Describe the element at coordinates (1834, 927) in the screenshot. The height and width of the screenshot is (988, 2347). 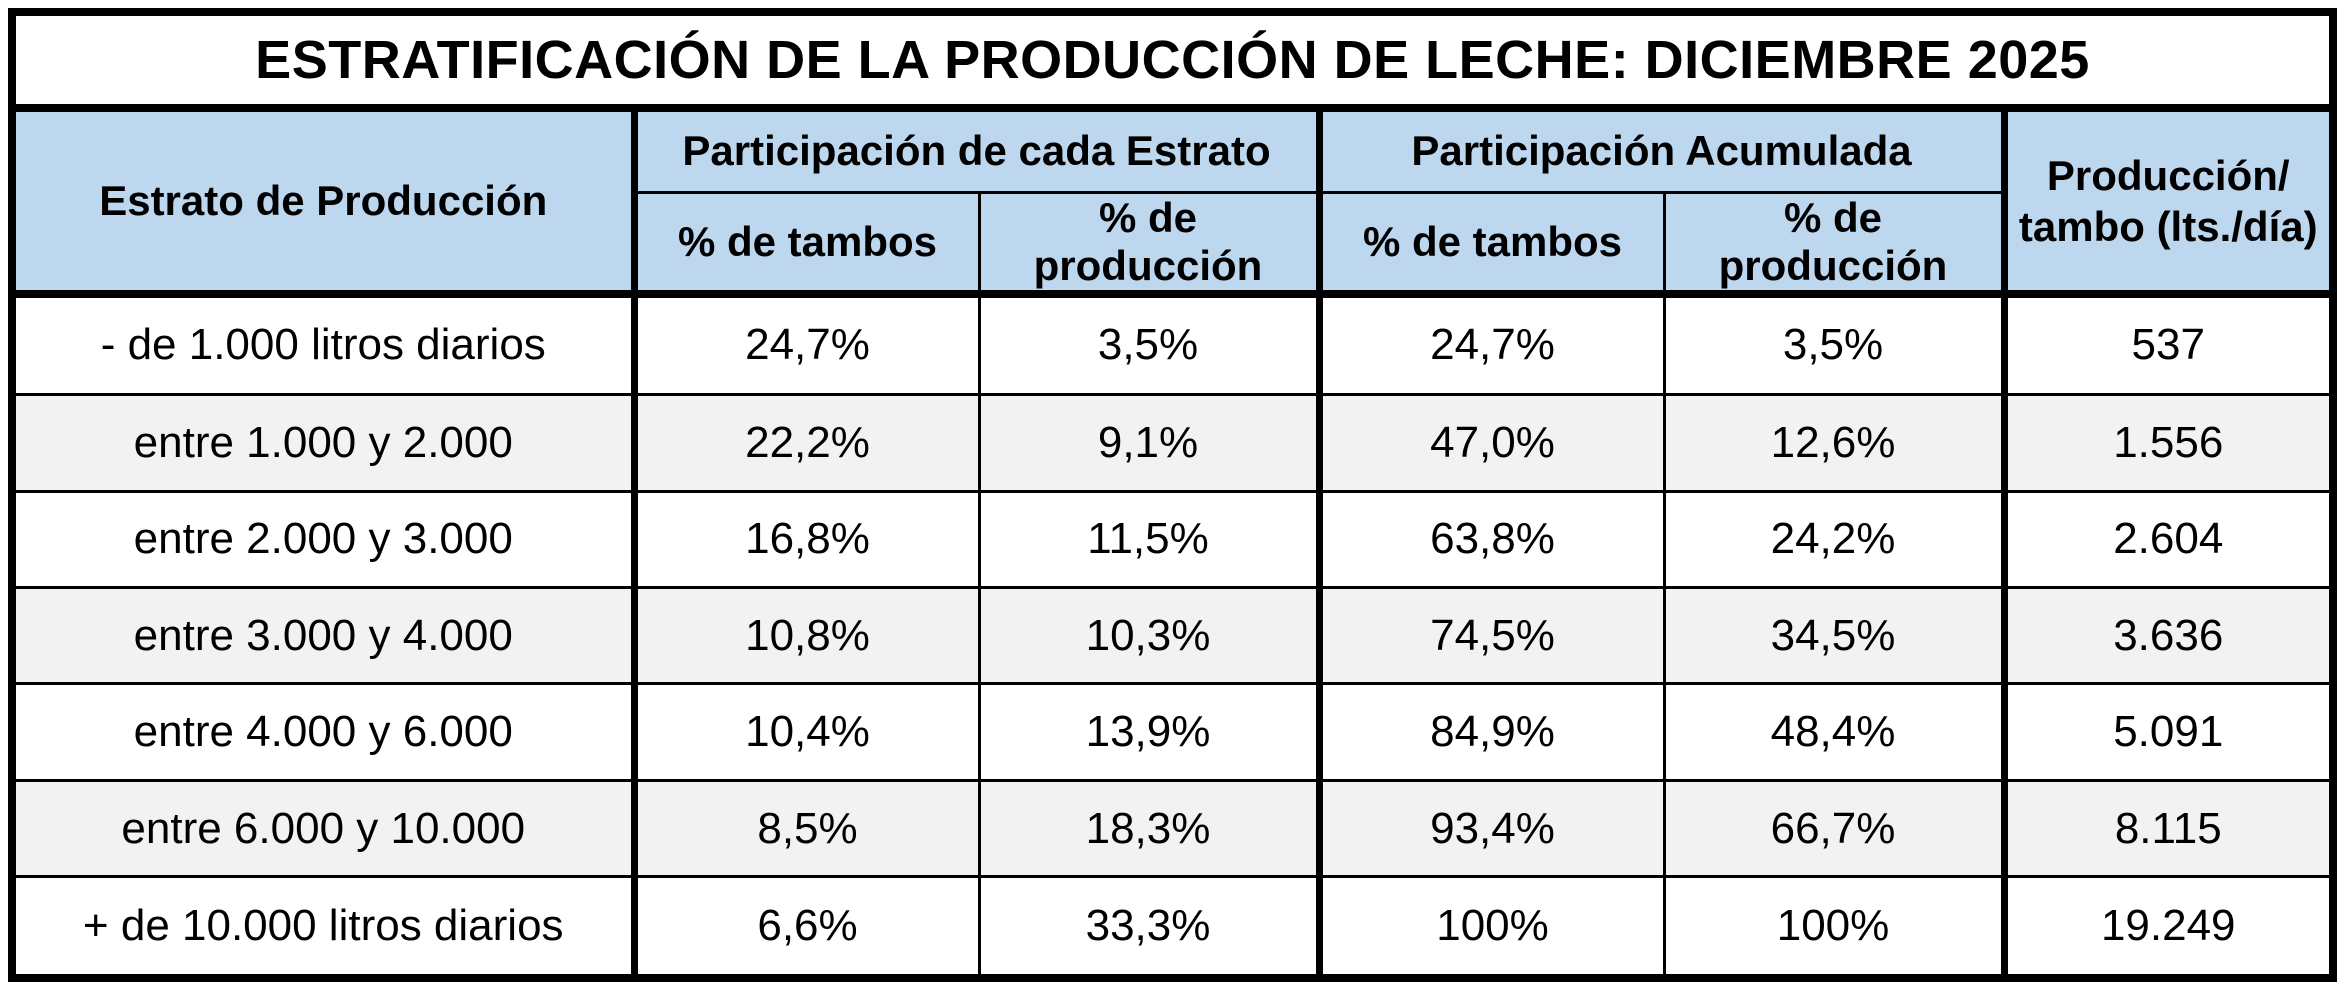
I see `acum-pct-produccion-cell: 100%` at that location.